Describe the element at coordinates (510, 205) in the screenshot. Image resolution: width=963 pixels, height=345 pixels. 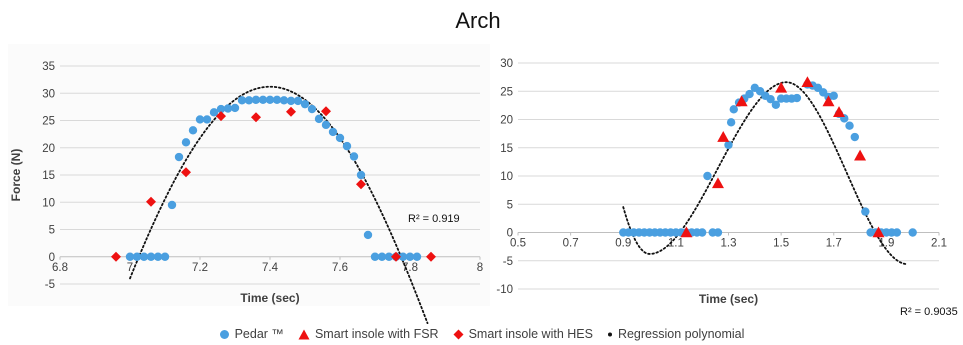
I see `y-tick-label: 5` at that location.